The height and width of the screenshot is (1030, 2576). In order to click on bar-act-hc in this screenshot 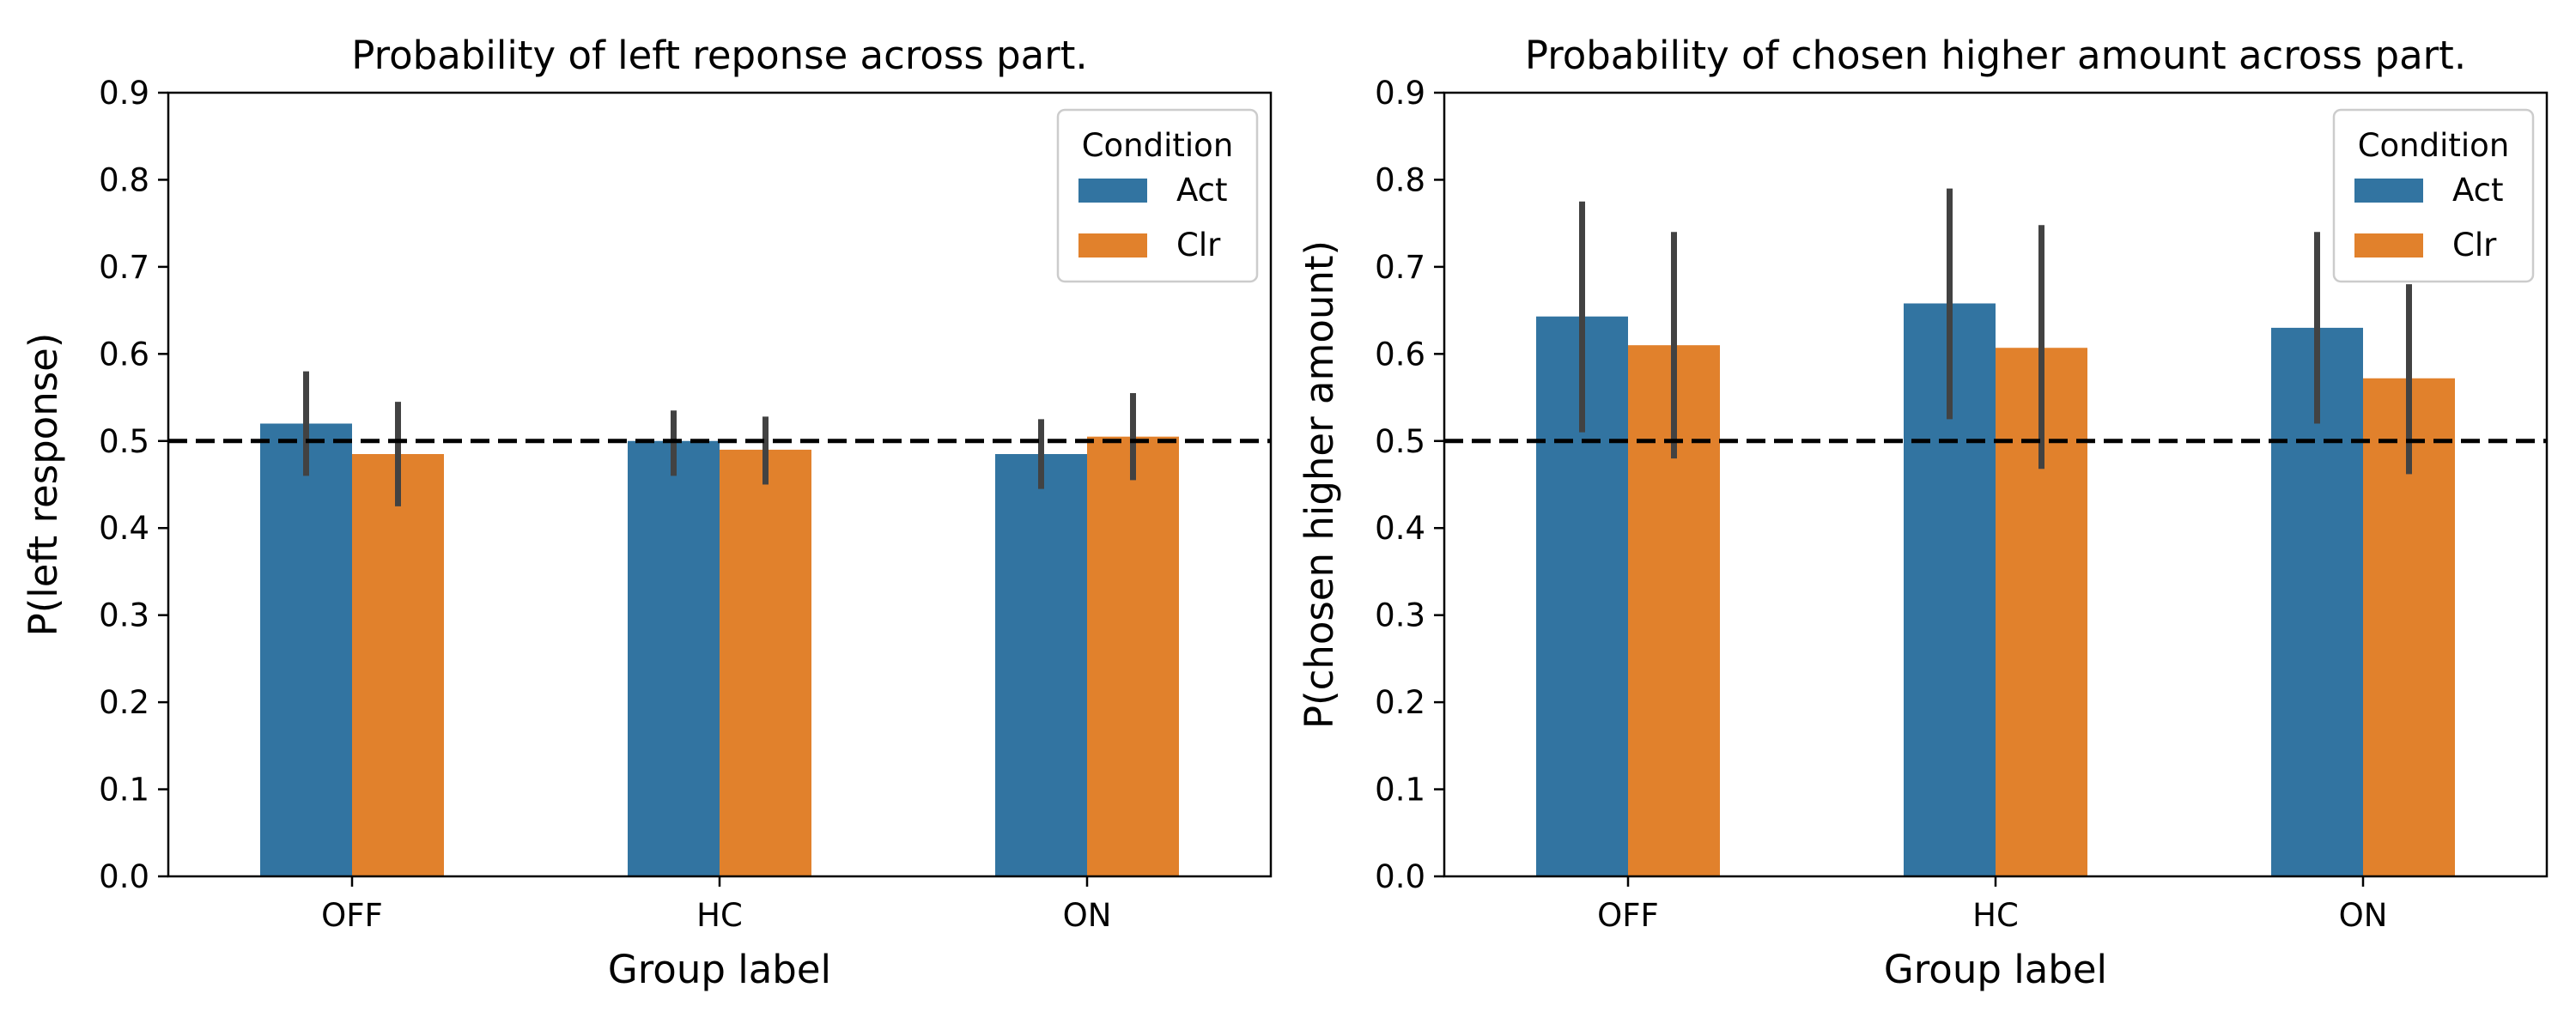, I will do `click(674, 658)`.